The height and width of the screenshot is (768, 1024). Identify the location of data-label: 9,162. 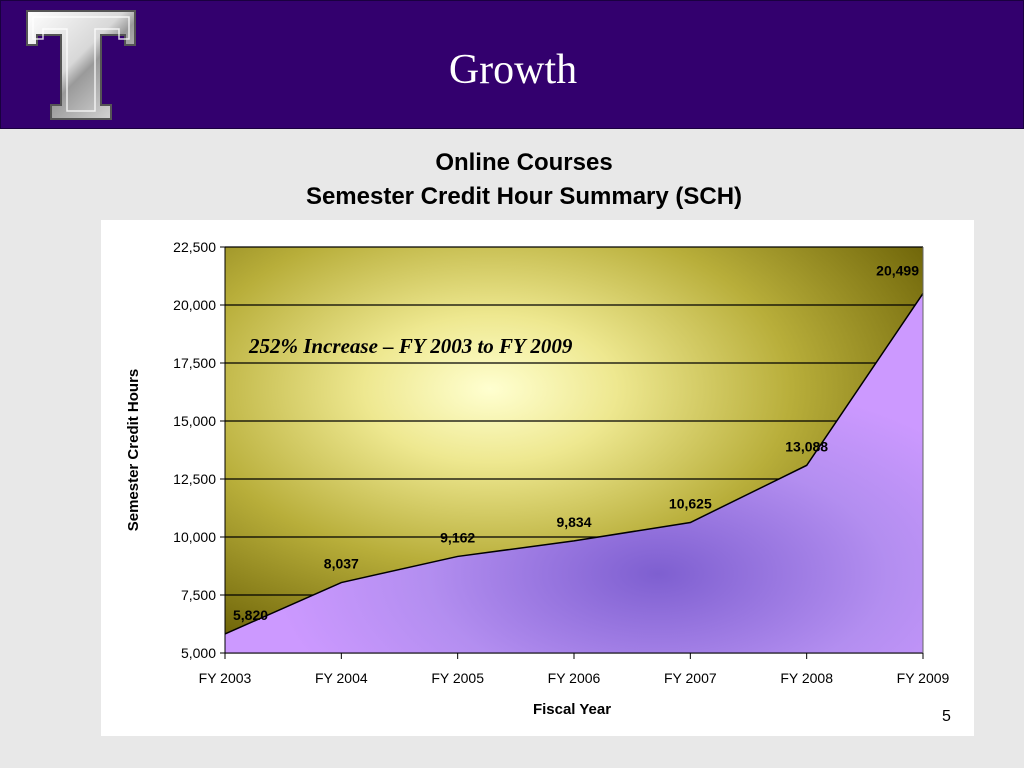
(457, 537).